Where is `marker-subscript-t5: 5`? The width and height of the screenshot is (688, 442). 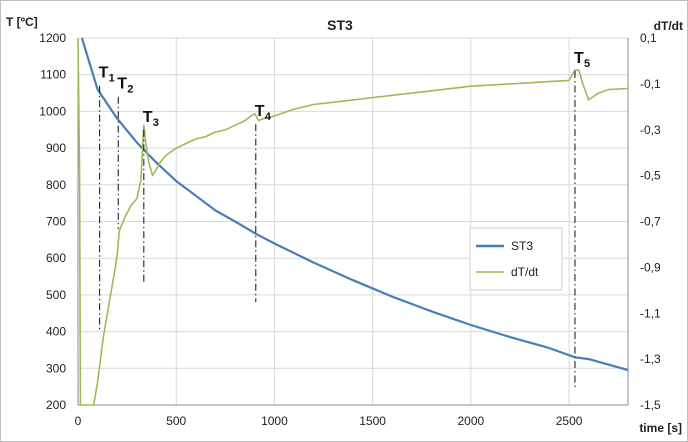 marker-subscript-t5: 5 is located at coordinates (587, 64).